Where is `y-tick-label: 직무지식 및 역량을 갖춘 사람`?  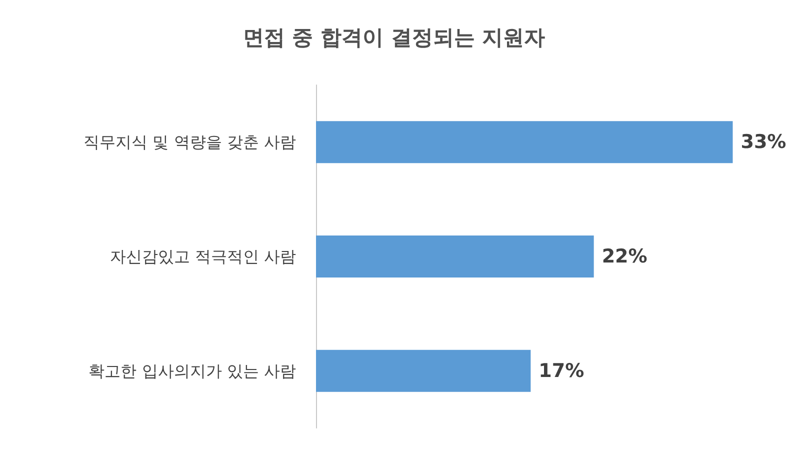
y-tick-label: 직무지식 및 역량을 갖춘 사람 is located at coordinates (190, 142).